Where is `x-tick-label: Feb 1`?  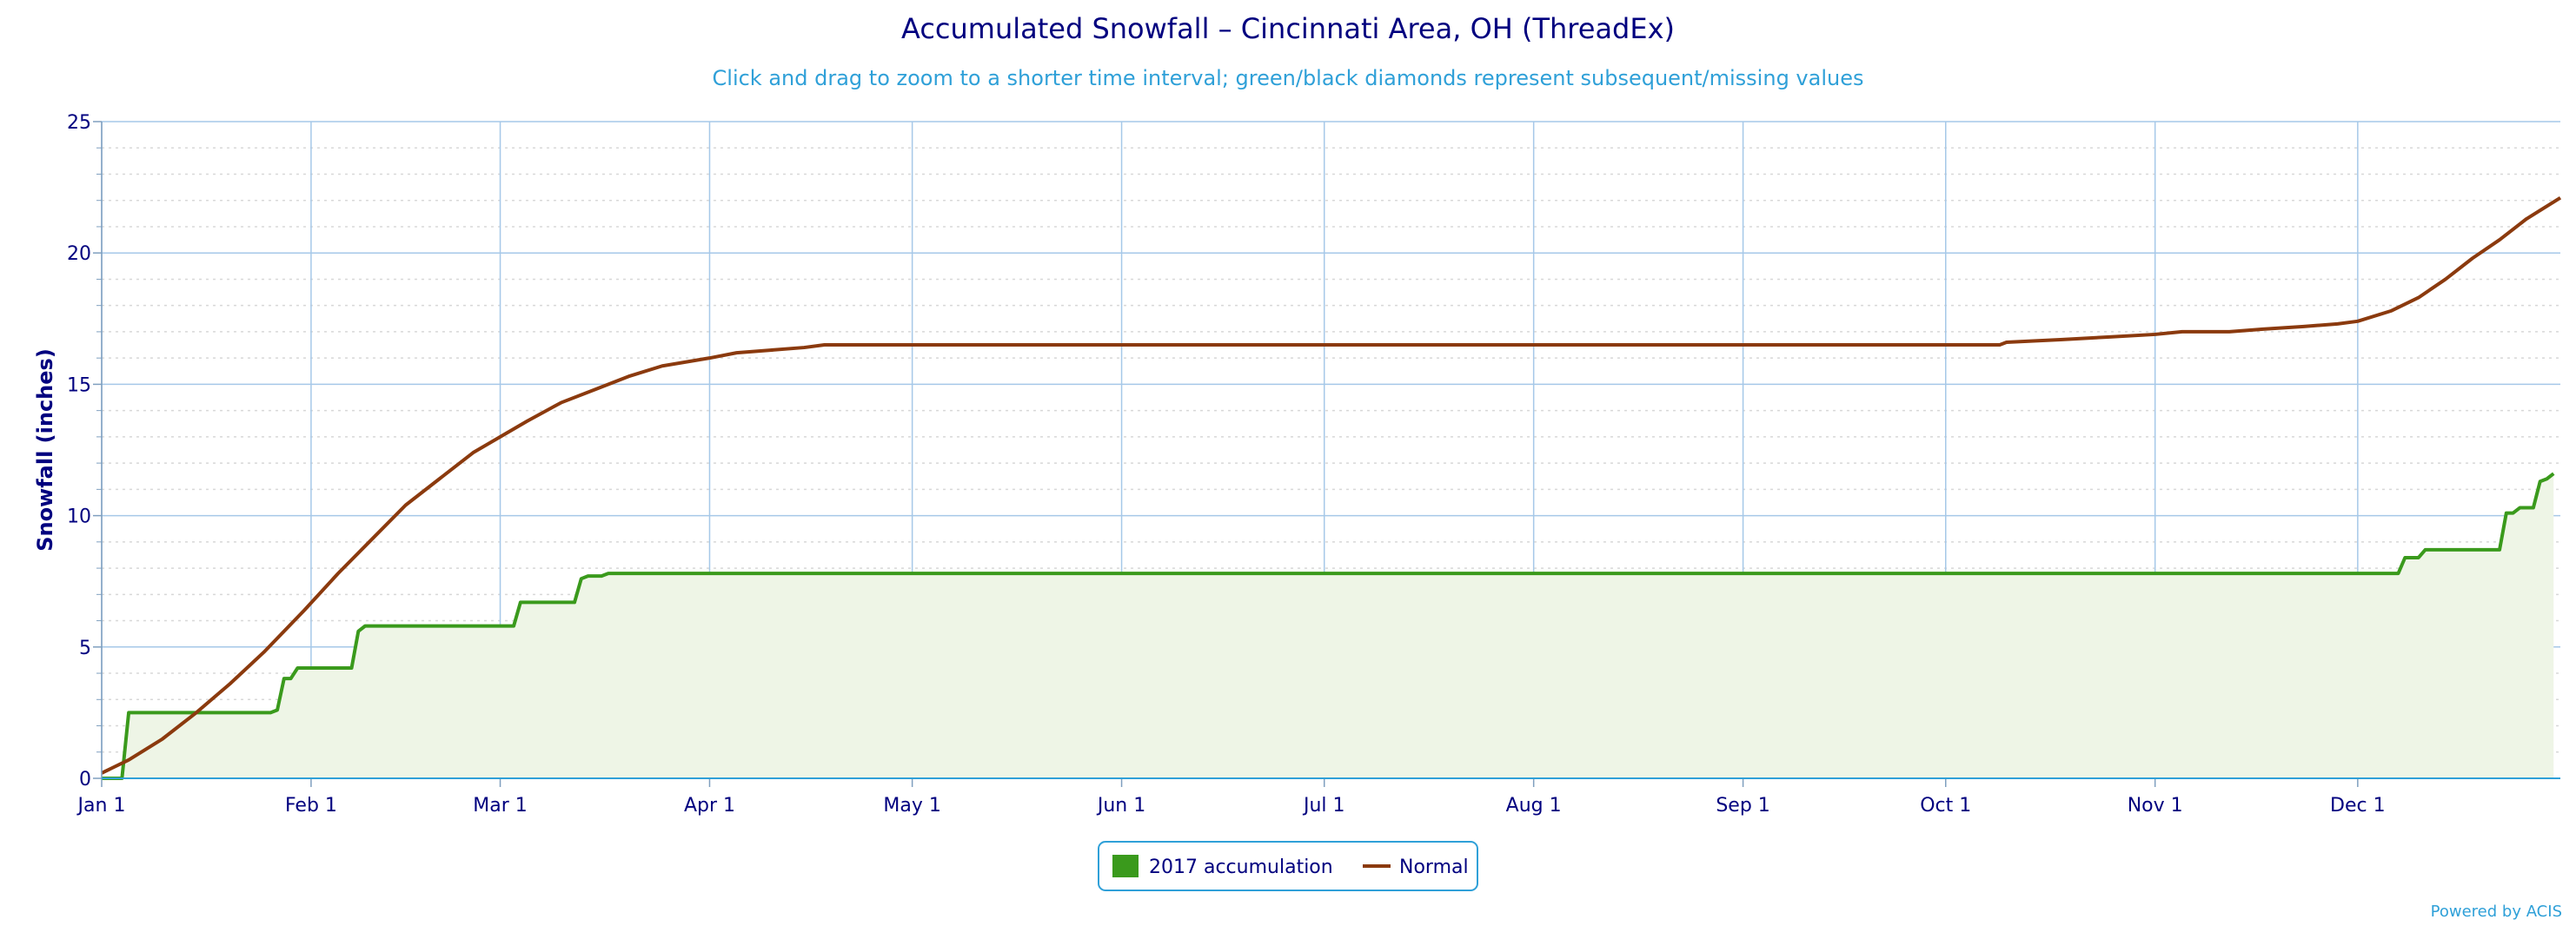 x-tick-label: Feb 1 is located at coordinates (311, 806).